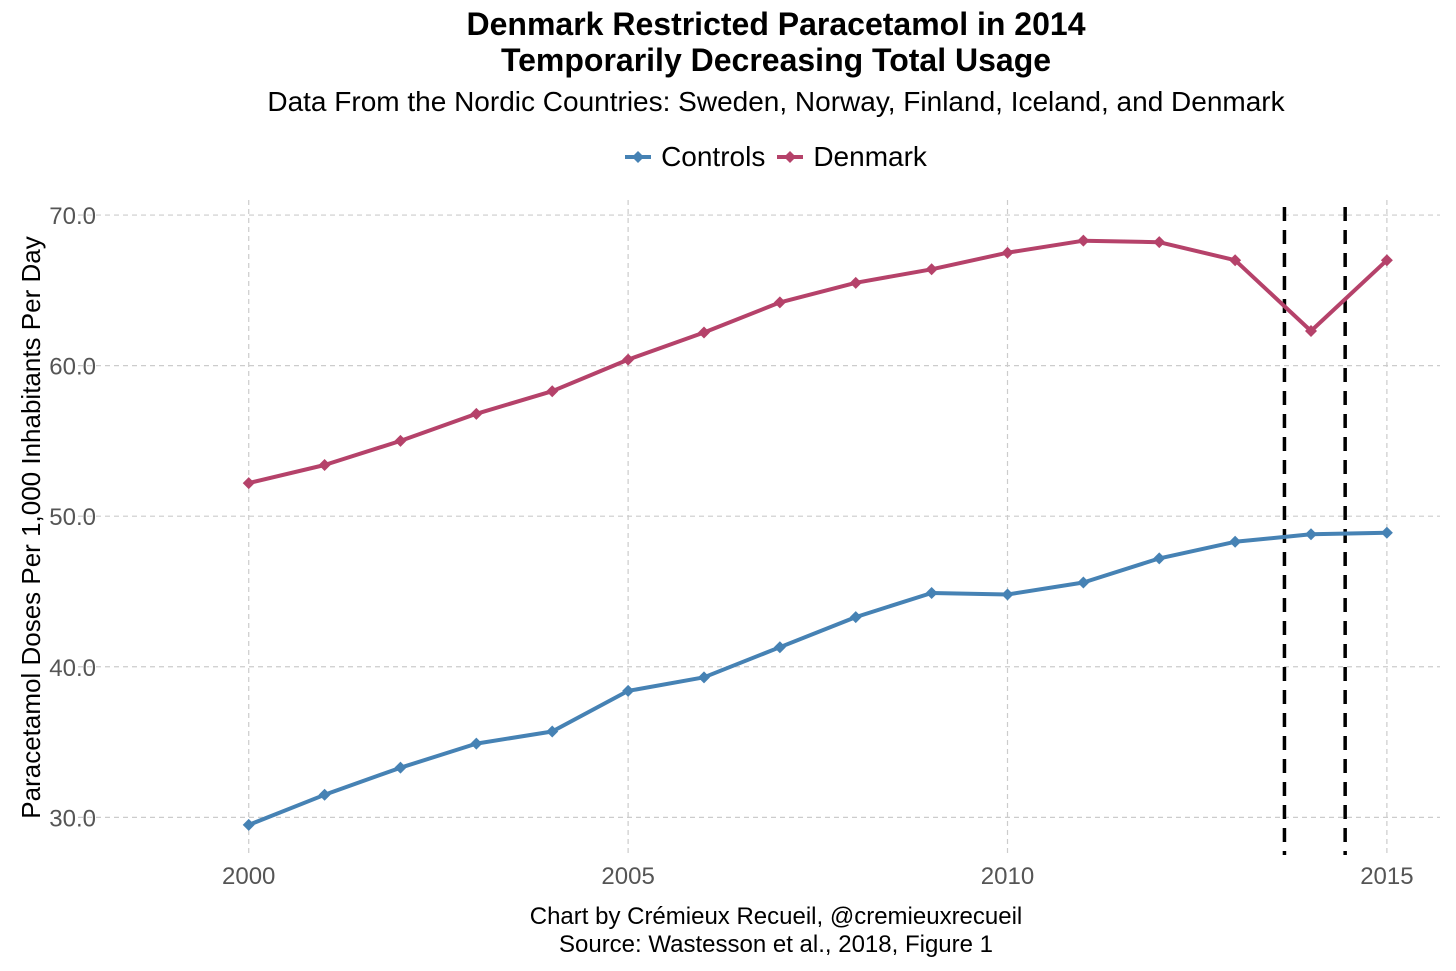 Image resolution: width=1456 pixels, height=971 pixels. What do you see at coordinates (72, 517) in the screenshot?
I see `y-tick-label: 50.0` at bounding box center [72, 517].